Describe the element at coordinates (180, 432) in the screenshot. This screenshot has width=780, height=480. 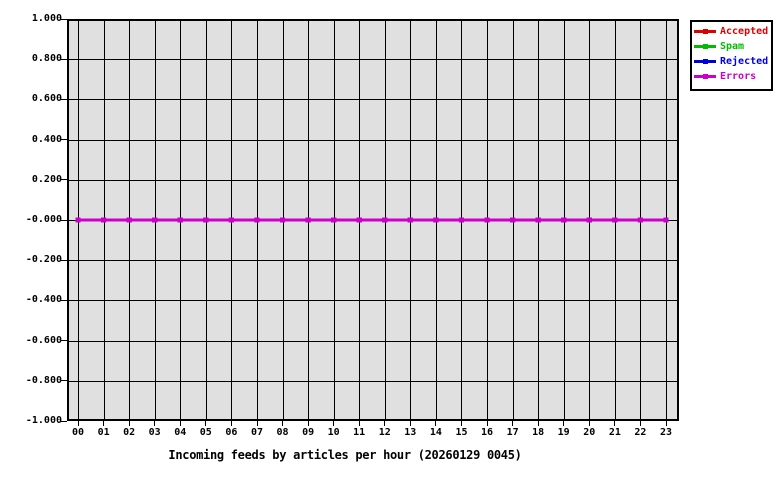
I see `x-tick-label: 04` at that location.